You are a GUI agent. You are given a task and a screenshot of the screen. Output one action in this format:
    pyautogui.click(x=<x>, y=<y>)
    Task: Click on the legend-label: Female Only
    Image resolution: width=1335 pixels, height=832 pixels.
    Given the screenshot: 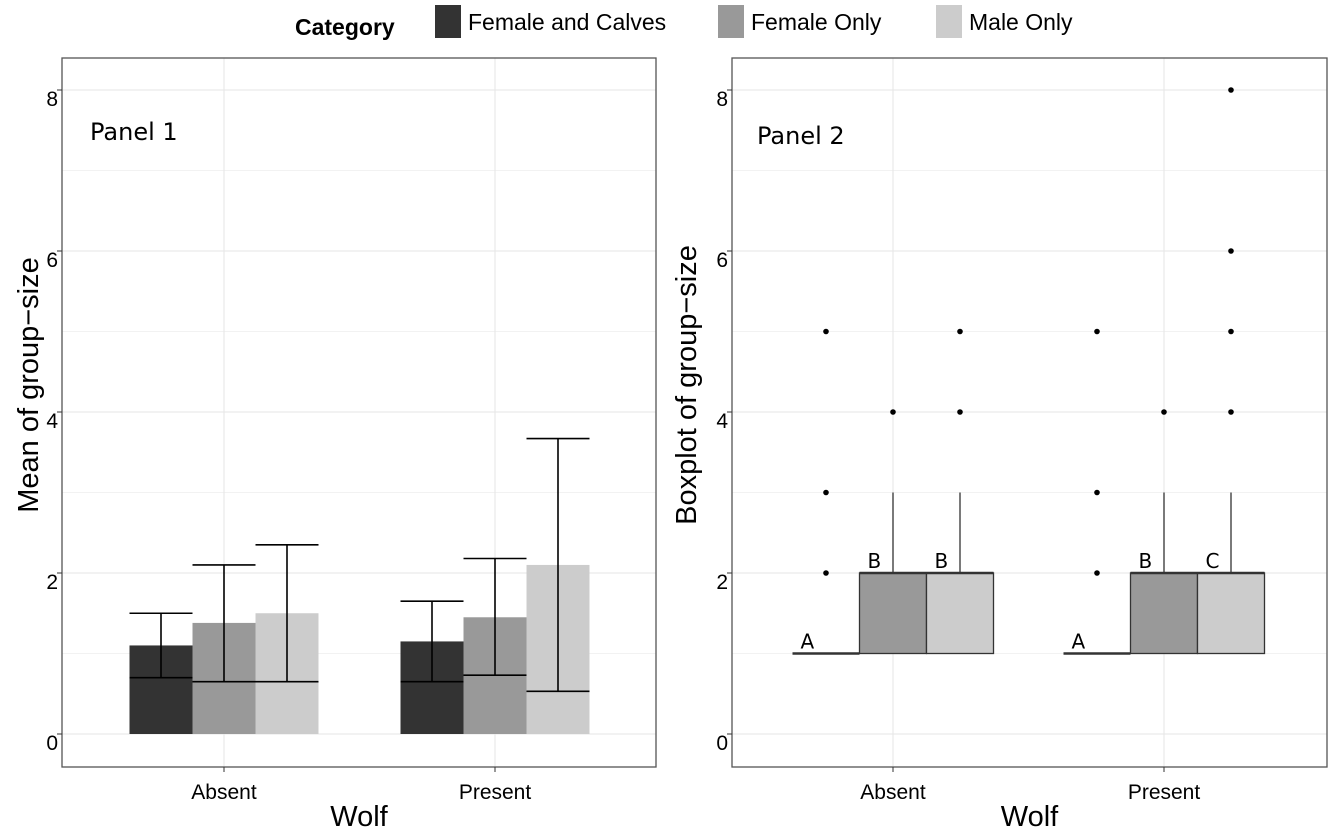 What is the action you would take?
    pyautogui.click(x=816, y=22)
    